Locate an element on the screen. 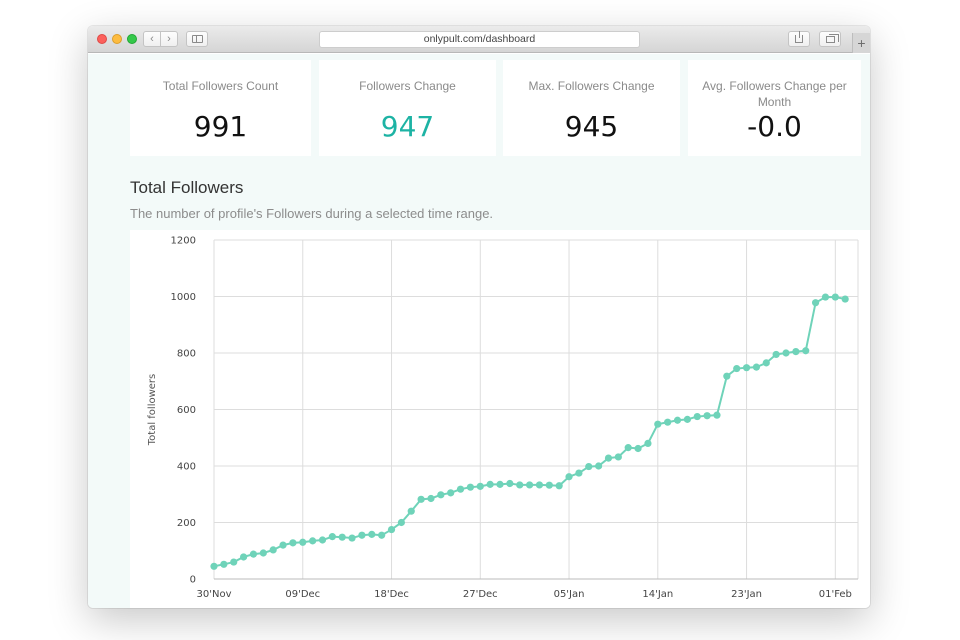  sidebar-toggle-button is located at coordinates (197, 39).